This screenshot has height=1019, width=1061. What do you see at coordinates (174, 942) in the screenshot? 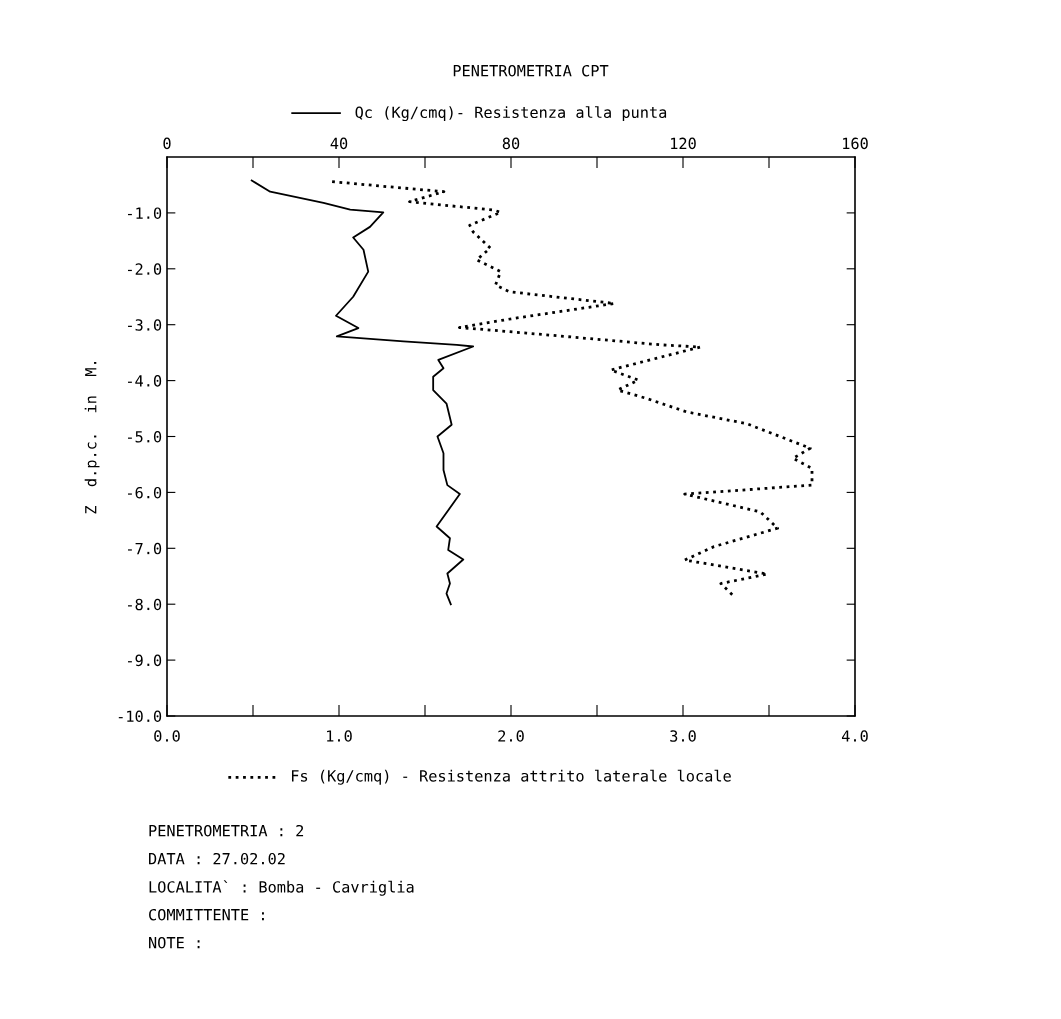
I see `text: NOTE :` at bounding box center [174, 942].